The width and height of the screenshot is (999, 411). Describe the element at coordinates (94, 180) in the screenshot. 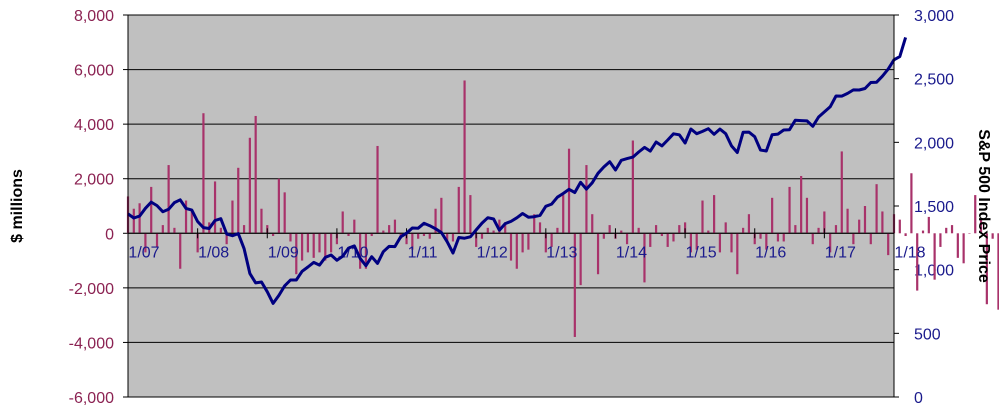

I see `left-tick-label: 2,000` at that location.